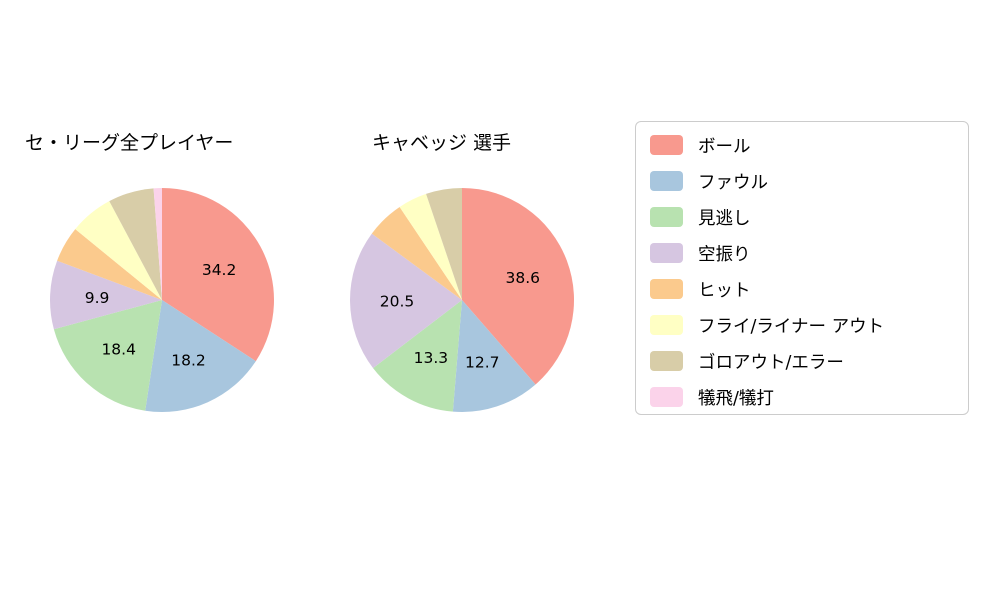 This screenshot has height=600, width=1000. I want to click on pie-chart-title-left: セ・リーグ全プレイヤー, so click(129, 143).